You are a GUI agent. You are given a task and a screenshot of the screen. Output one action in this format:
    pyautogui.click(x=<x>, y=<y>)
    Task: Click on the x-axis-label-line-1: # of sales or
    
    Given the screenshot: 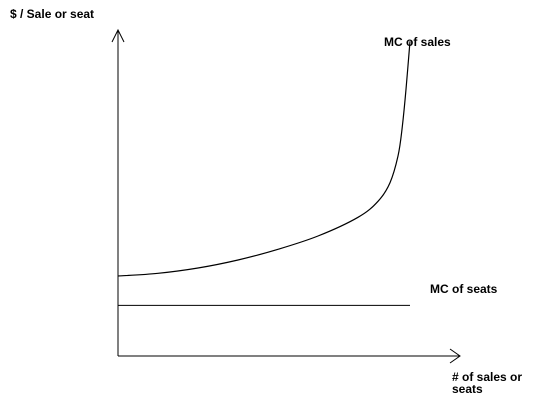 What is the action you would take?
    pyautogui.click(x=487, y=377)
    